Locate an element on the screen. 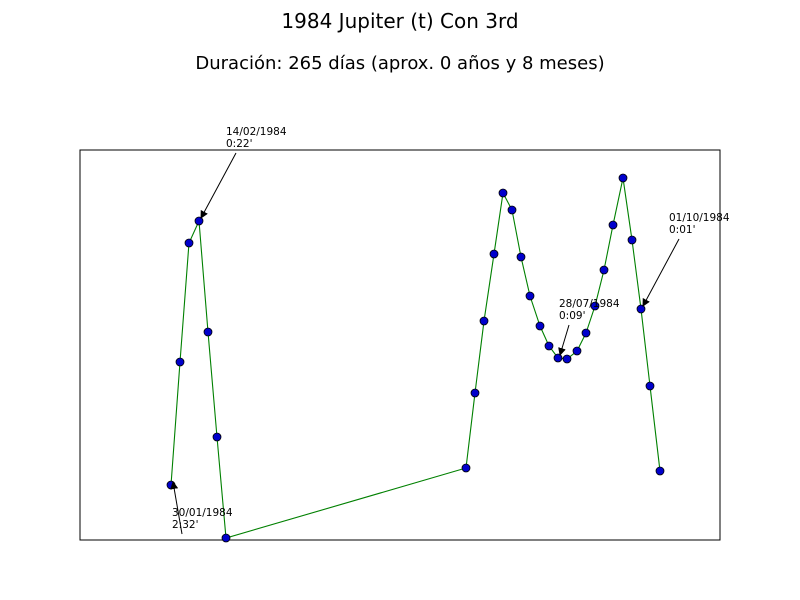  annotation-value-label: 0:22' is located at coordinates (239, 144).